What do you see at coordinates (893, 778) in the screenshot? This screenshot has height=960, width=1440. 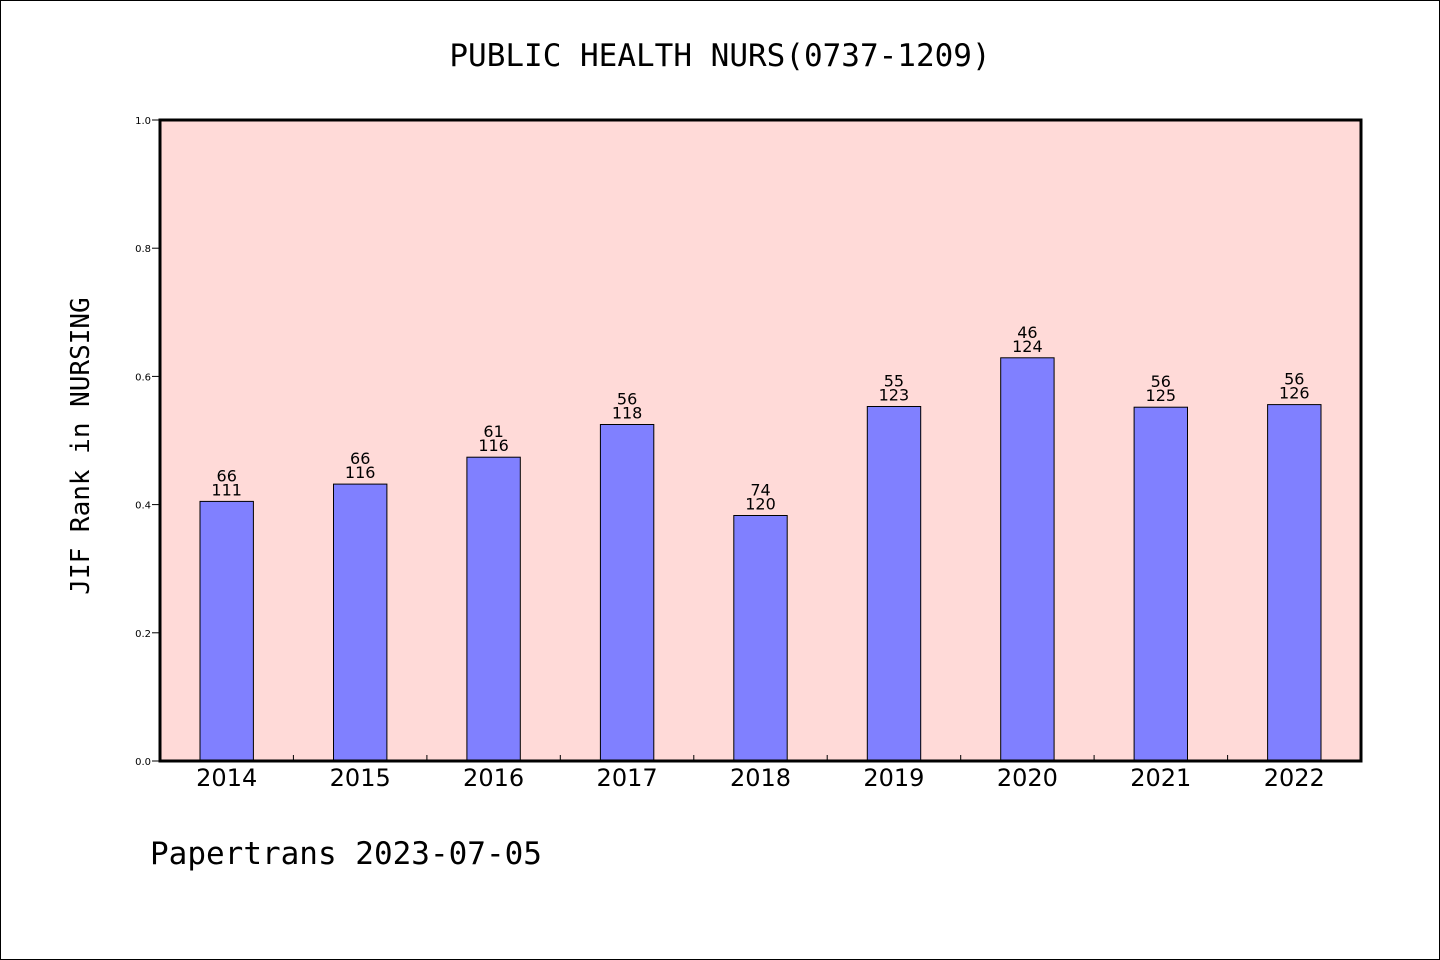 I see `x-tick-label-2019: 2019` at bounding box center [893, 778].